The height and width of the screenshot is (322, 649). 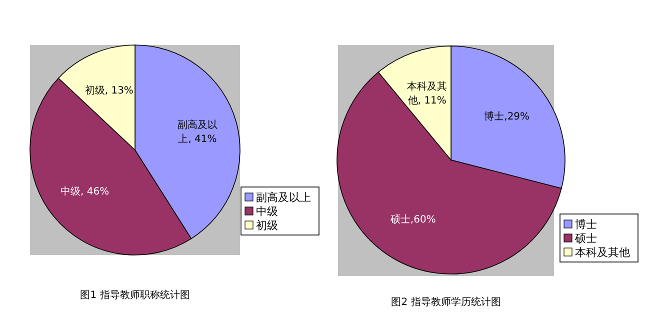 What do you see at coordinates (85, 191) in the screenshot?
I see `data-label: 中级, 46%` at bounding box center [85, 191].